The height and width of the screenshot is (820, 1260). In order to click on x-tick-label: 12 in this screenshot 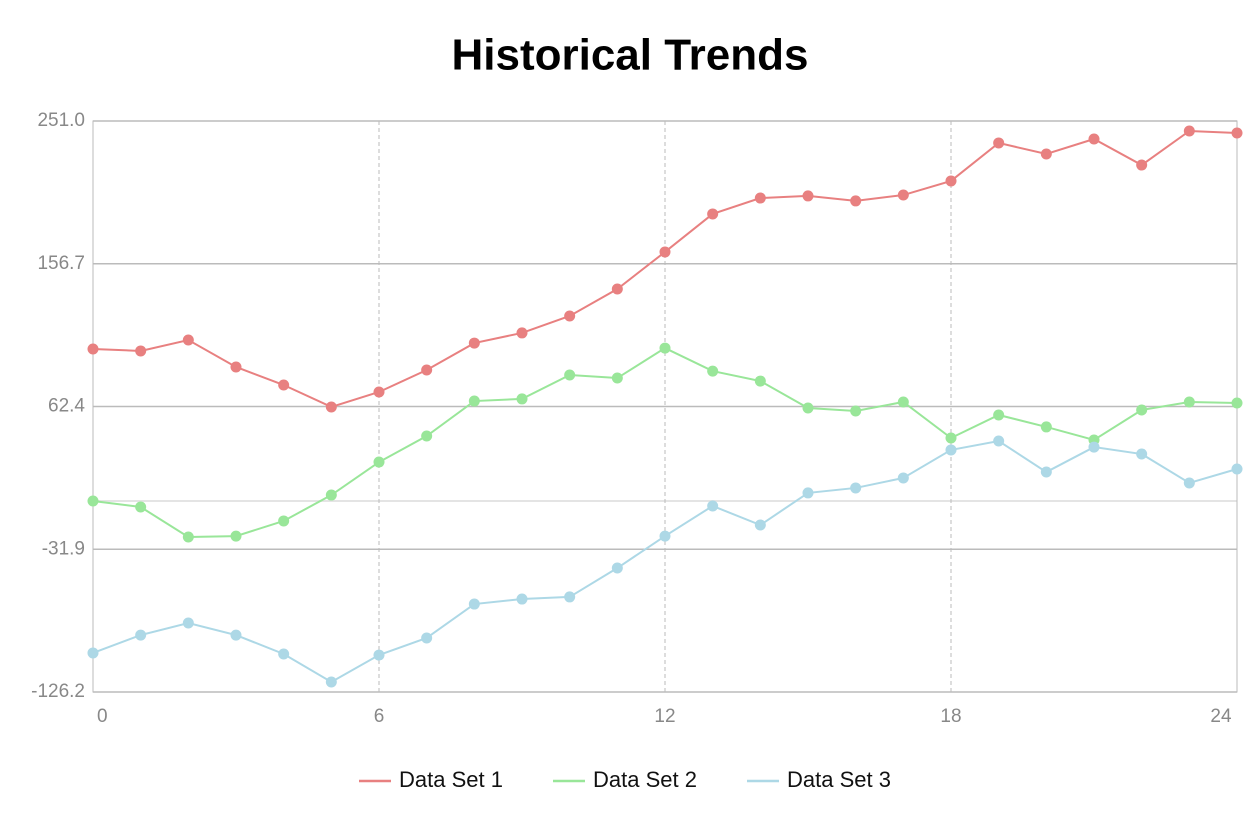, I will do `click(664, 716)`.